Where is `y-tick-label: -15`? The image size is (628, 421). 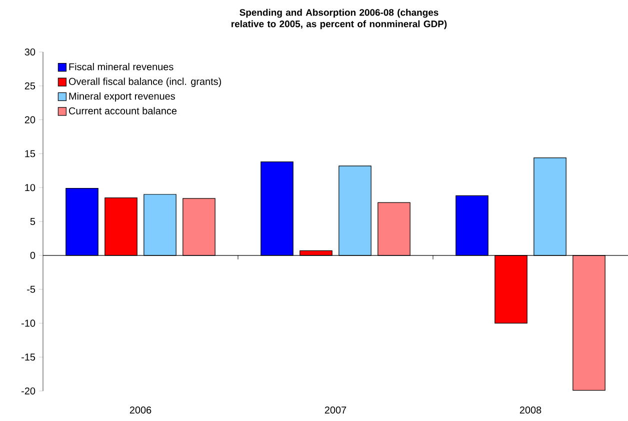 y-tick-label: -15 is located at coordinates (29, 357).